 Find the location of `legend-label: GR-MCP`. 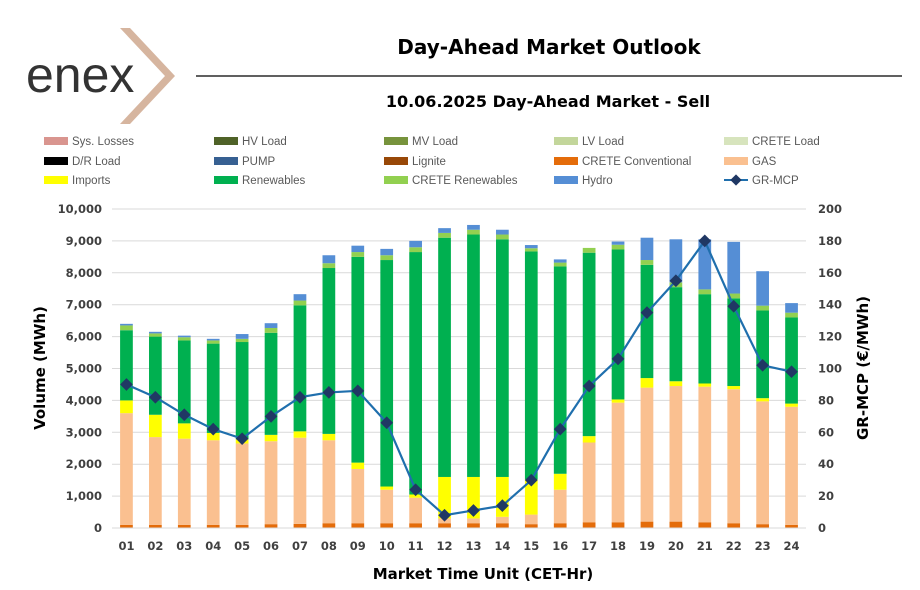

legend-label: GR-MCP is located at coordinates (775, 181).